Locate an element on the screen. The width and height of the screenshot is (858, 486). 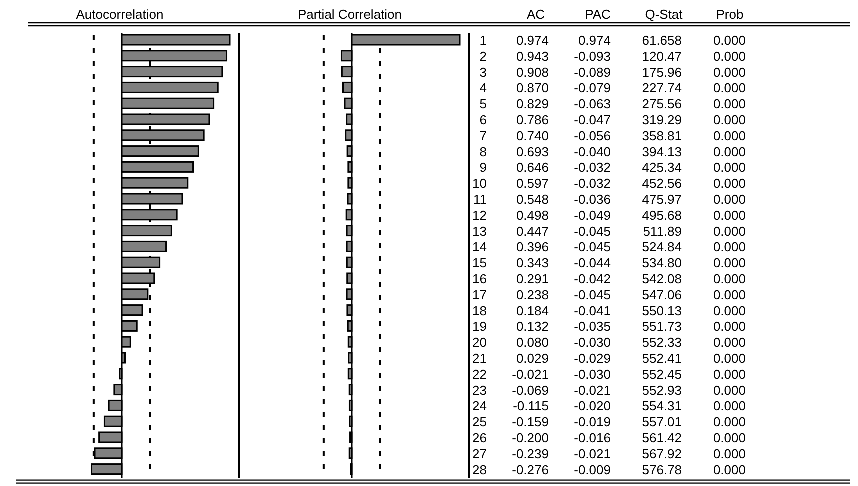
y-tick-label: 24 is located at coordinates (479, 406).